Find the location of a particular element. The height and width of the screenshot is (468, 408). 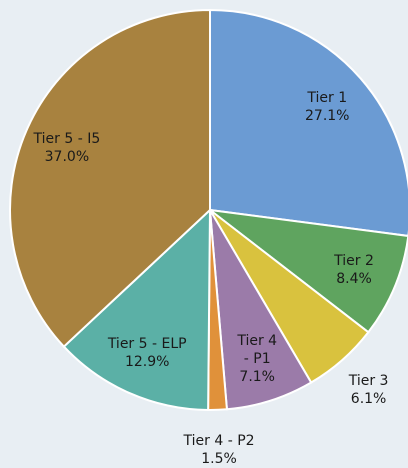

slice-name: Tier 4 - P1 is located at coordinates (257, 349).